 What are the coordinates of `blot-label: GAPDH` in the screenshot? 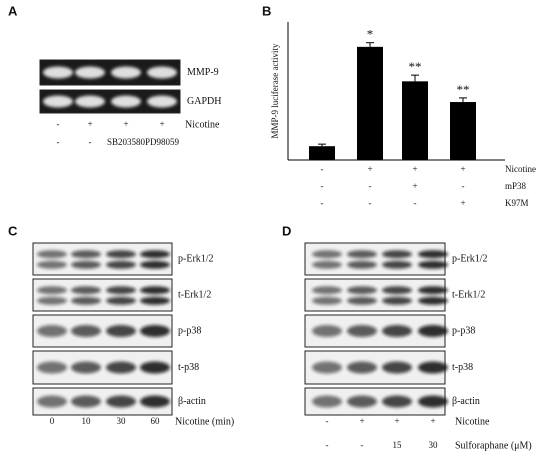 It's located at (204, 101).